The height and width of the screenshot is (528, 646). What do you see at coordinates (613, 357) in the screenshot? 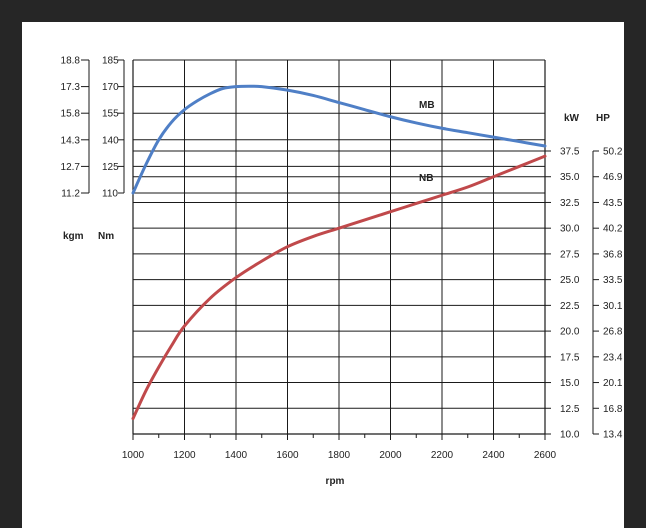
I see `hp-tick-label-8: 23.4` at bounding box center [613, 357].